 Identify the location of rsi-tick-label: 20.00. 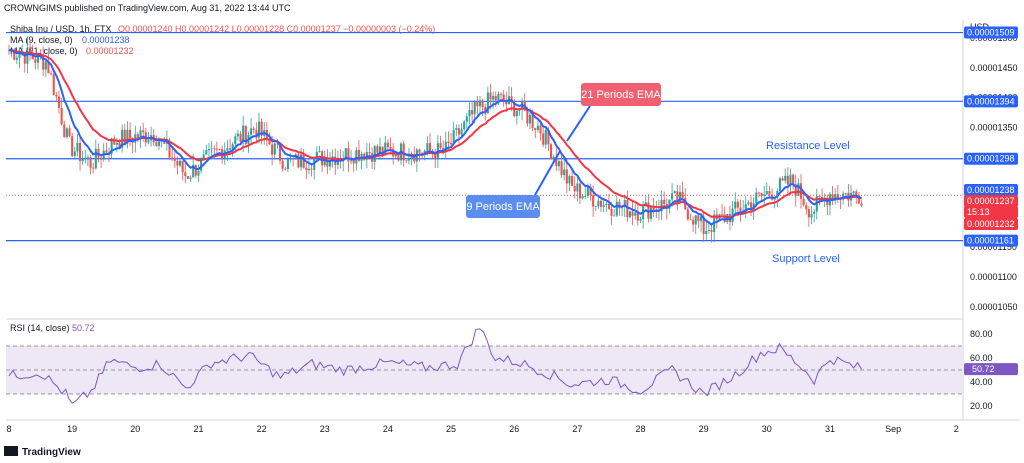
(981, 406).